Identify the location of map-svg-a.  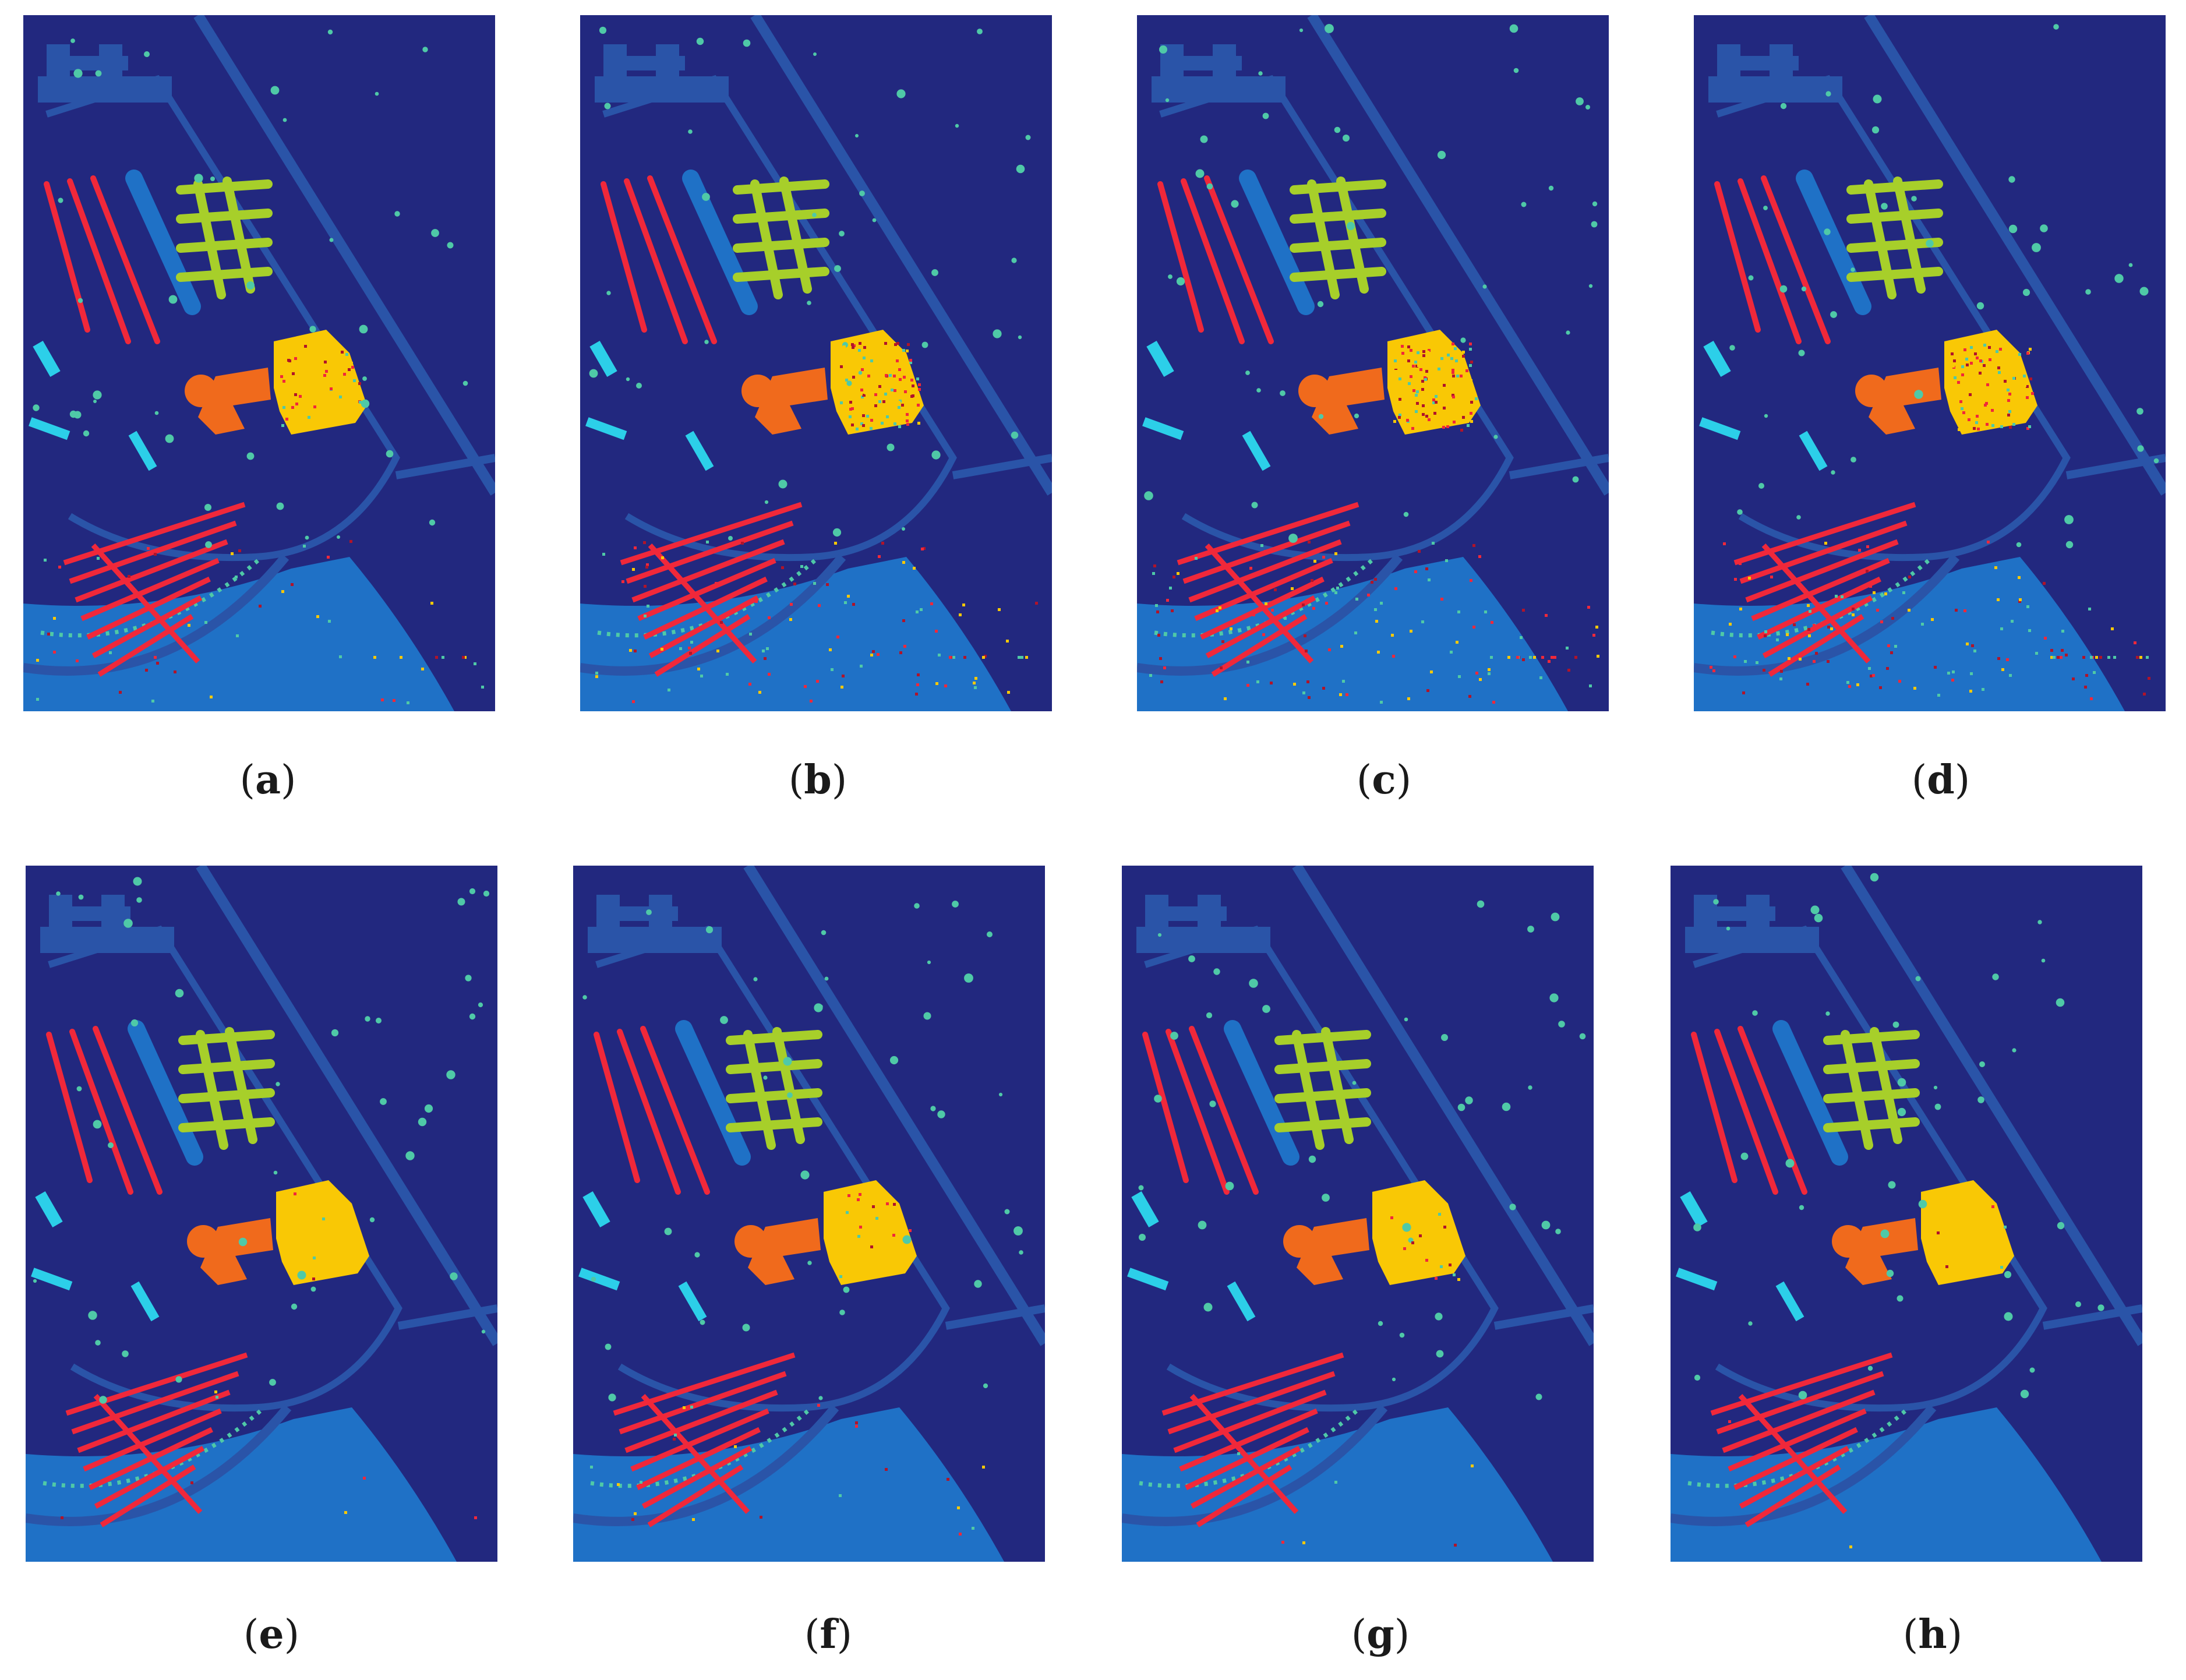
(259, 363).